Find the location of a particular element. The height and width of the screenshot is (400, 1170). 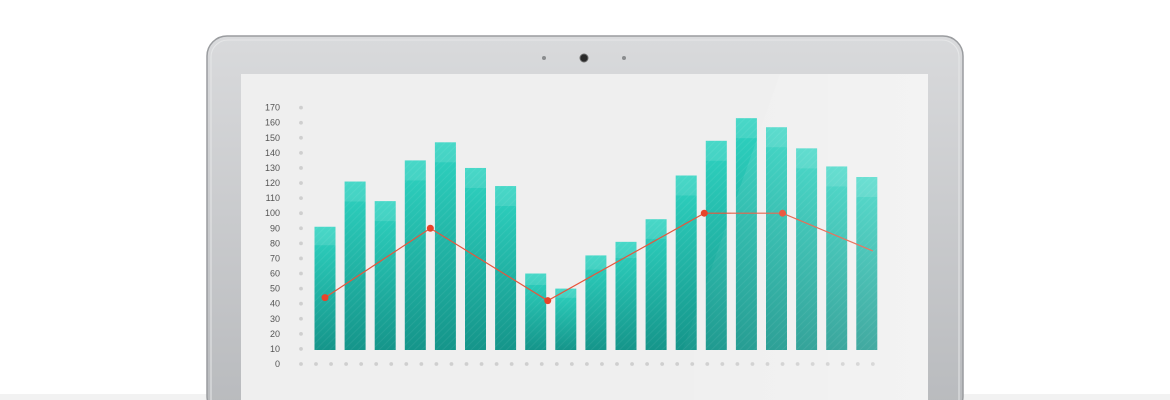

y-tick-label: 50 is located at coordinates (275, 289).